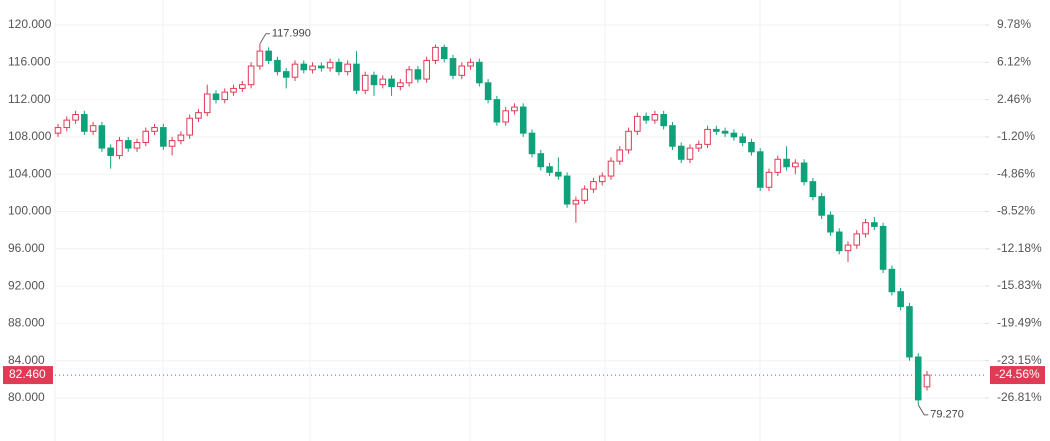 The image size is (1050, 441). Describe the element at coordinates (1014, 24) in the screenshot. I see `y2-tick-label: 9.78%` at that location.